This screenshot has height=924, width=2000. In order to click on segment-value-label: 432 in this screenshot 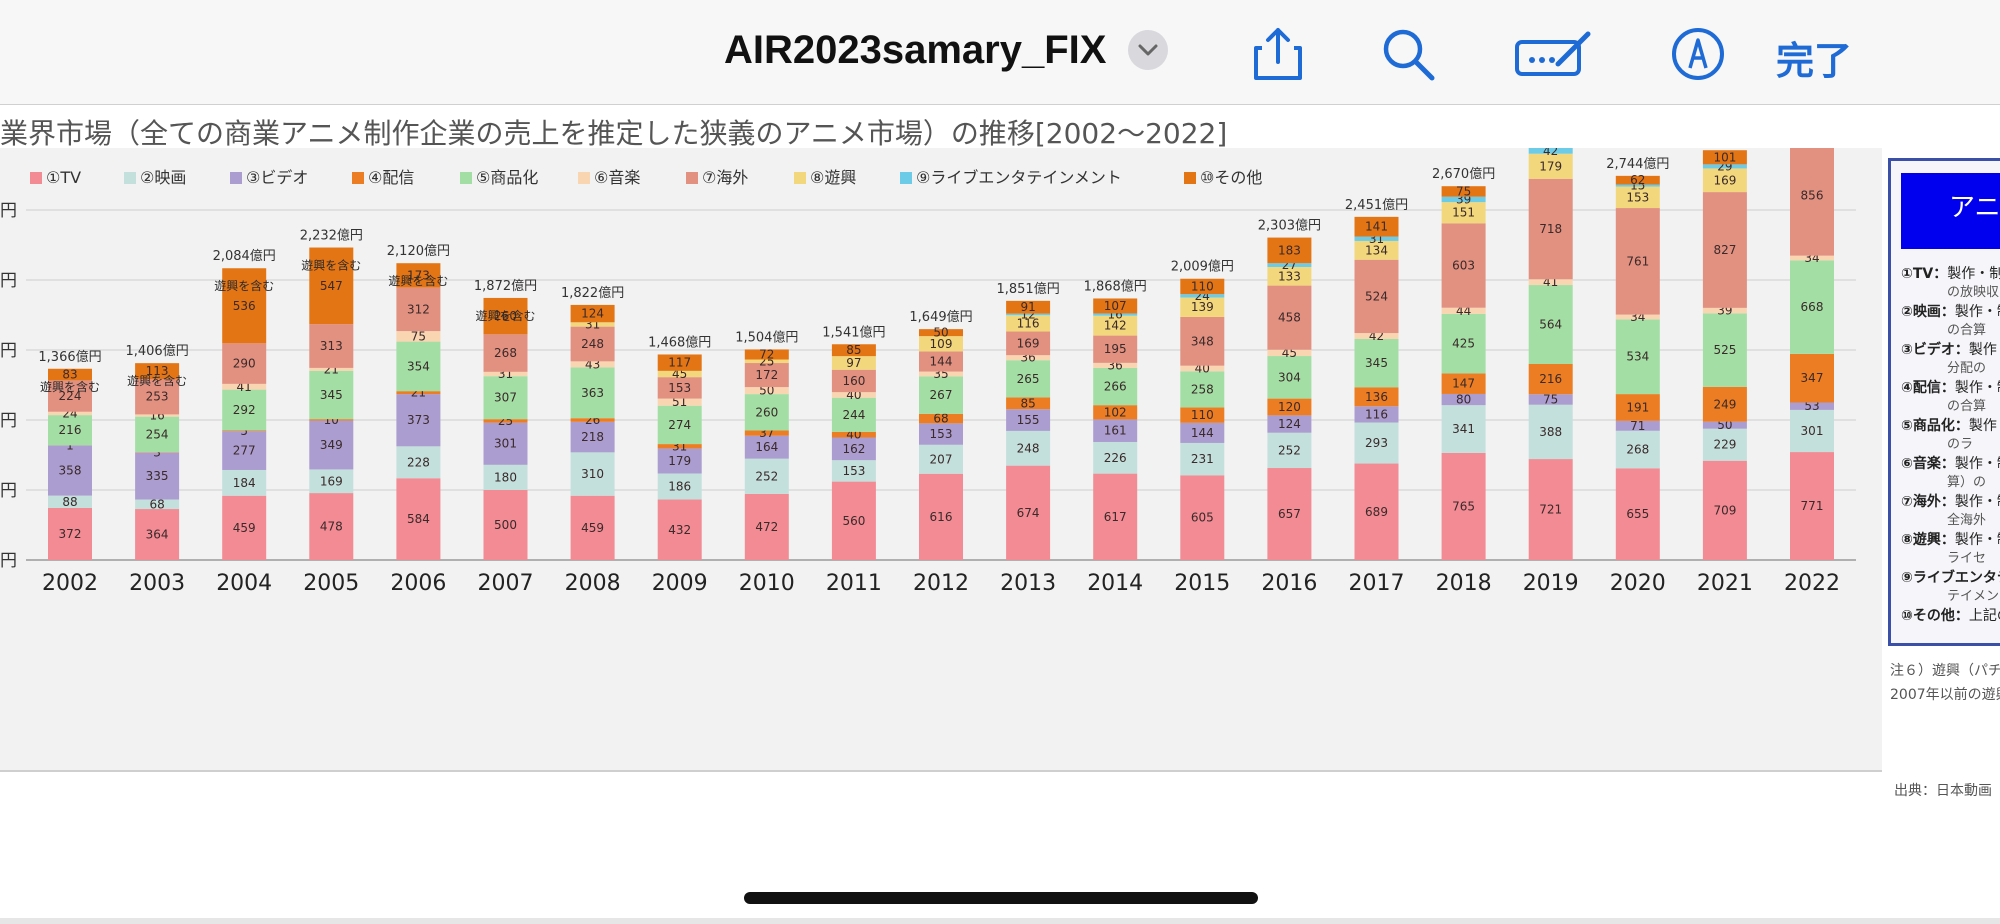, I will do `click(679, 530)`.